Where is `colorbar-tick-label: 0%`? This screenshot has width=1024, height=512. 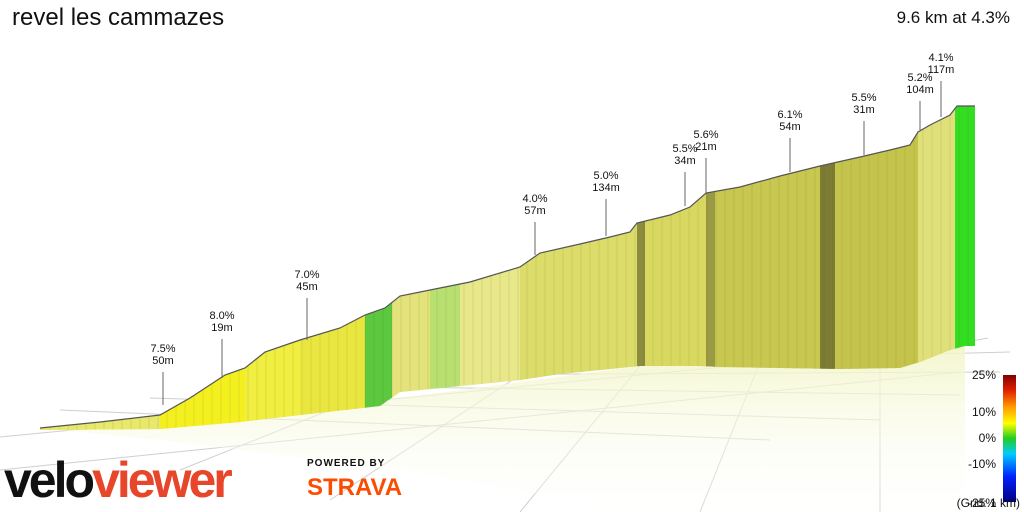
colorbar-tick-label: 0% is located at coordinates (988, 438).